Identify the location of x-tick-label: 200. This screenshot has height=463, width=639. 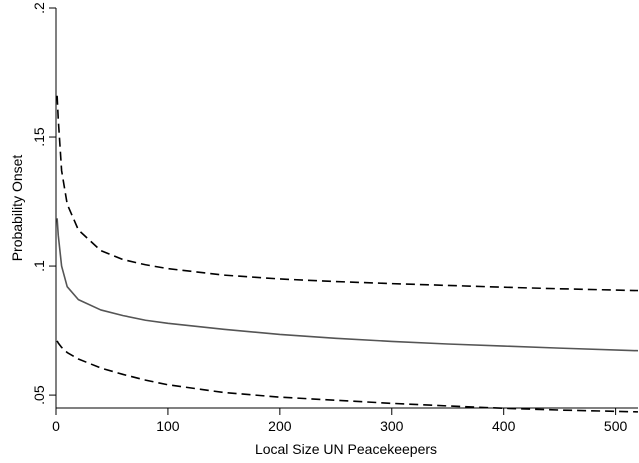
(280, 426).